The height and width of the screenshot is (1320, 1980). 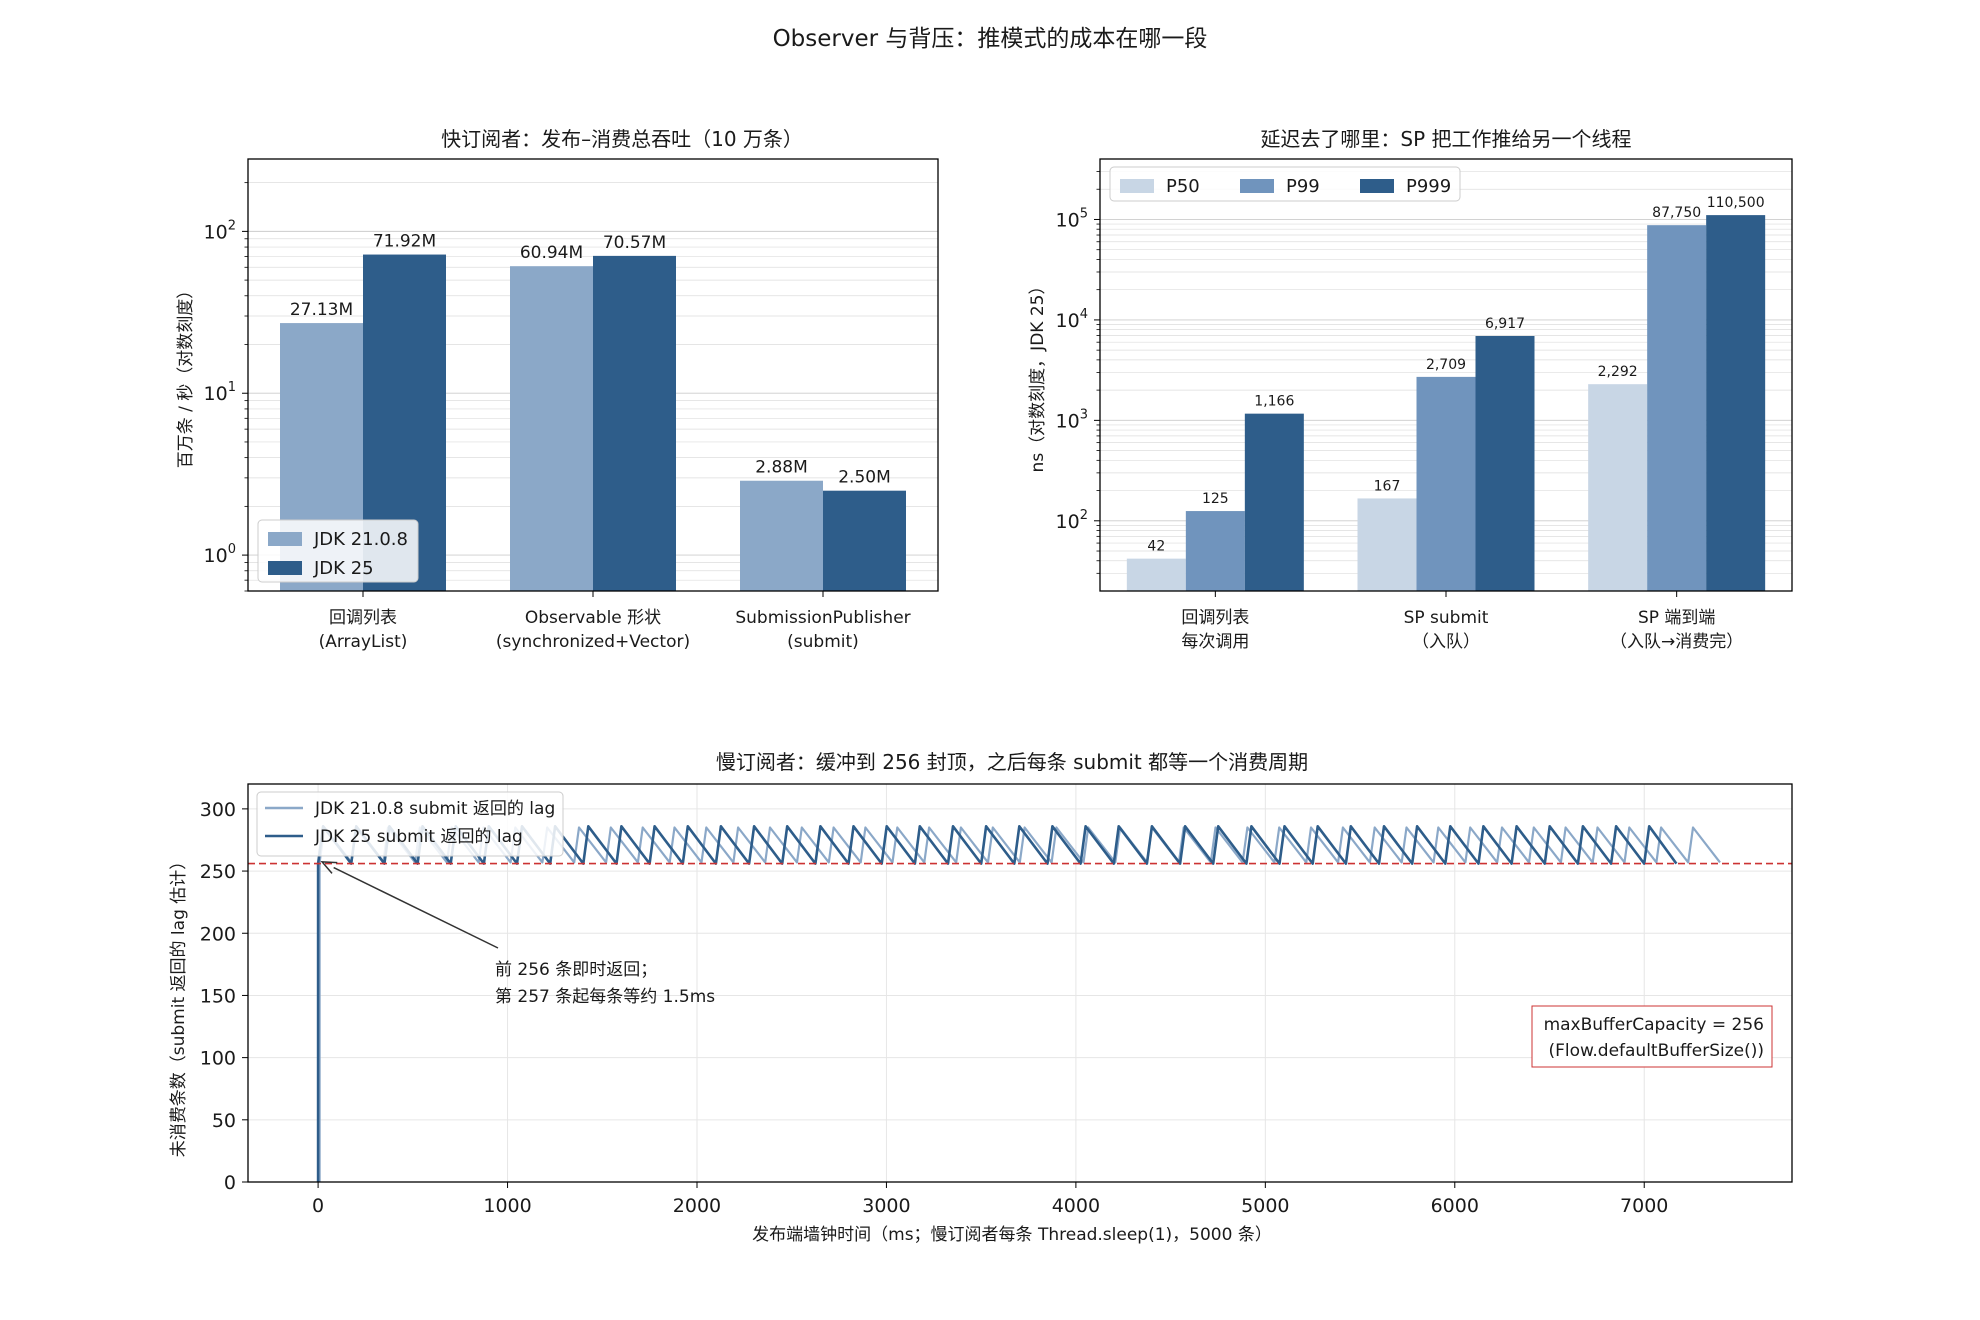 I want to click on textbox-line: (Flow.defaultBufferSize()), so click(x=1657, y=1051).